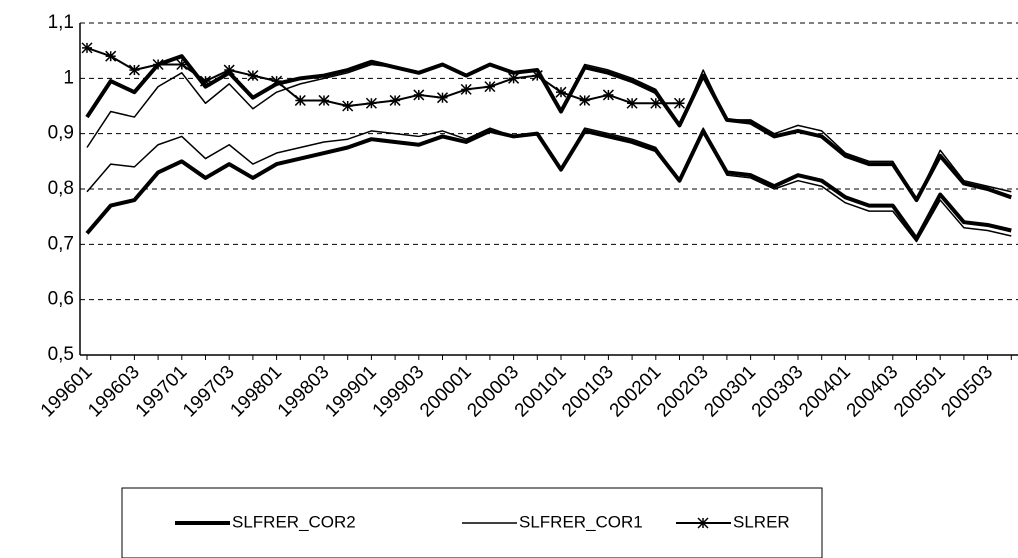 The height and width of the screenshot is (558, 1018). What do you see at coordinates (61, 22) in the screenshot?
I see `y-tick-label: 1,1` at bounding box center [61, 22].